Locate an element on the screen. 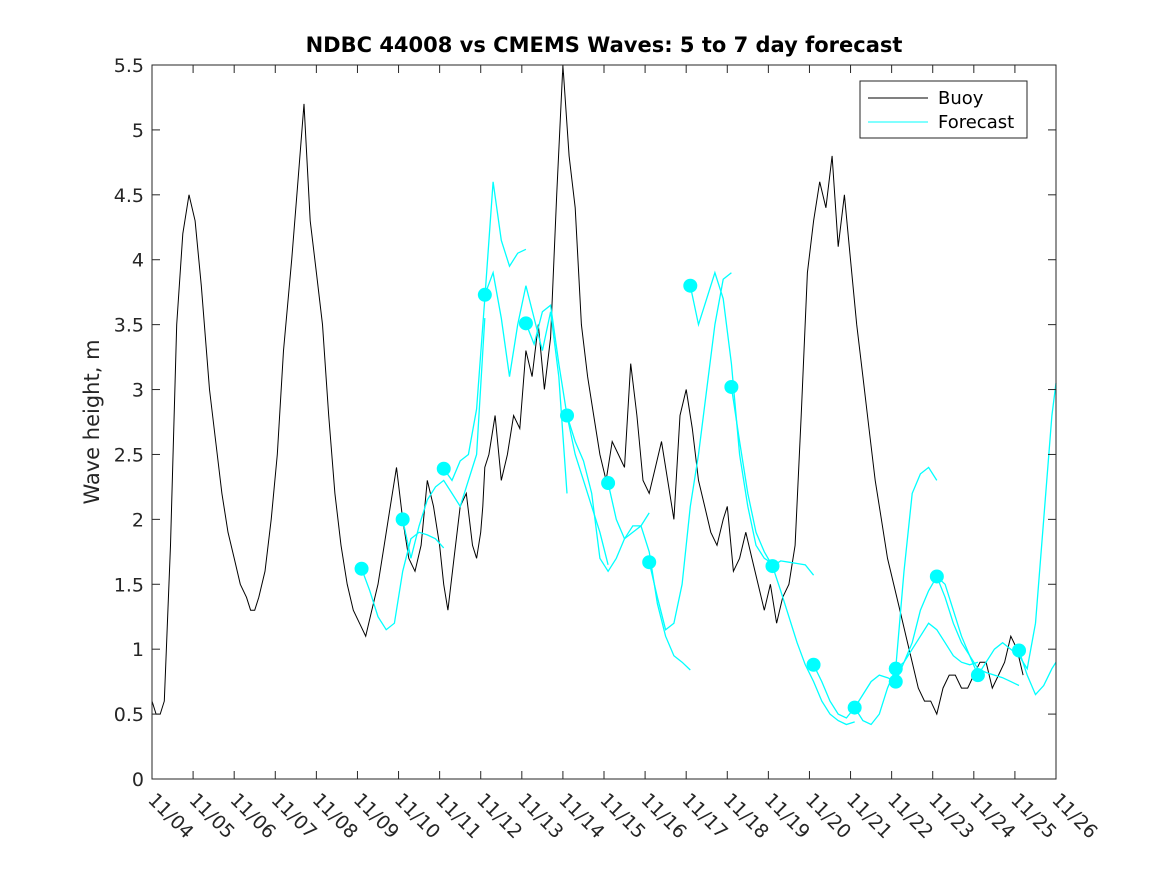 The image size is (1167, 875). x-tick-label: 11/13 is located at coordinates (540, 816).